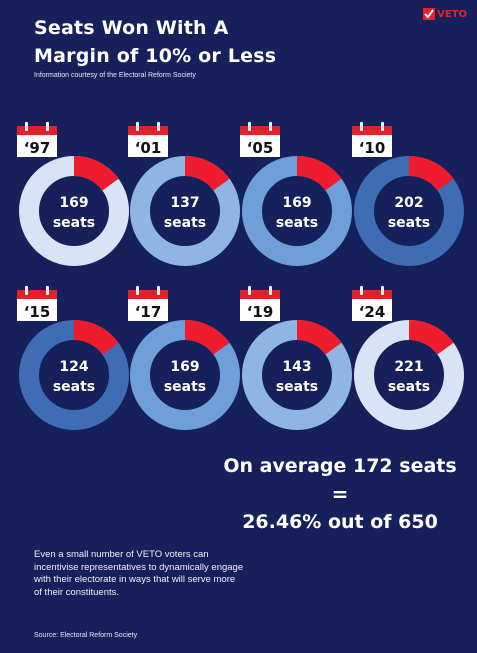 Image resolution: width=477 pixels, height=653 pixels. I want to click on title-line-1: Seats Won With A, so click(131, 28).